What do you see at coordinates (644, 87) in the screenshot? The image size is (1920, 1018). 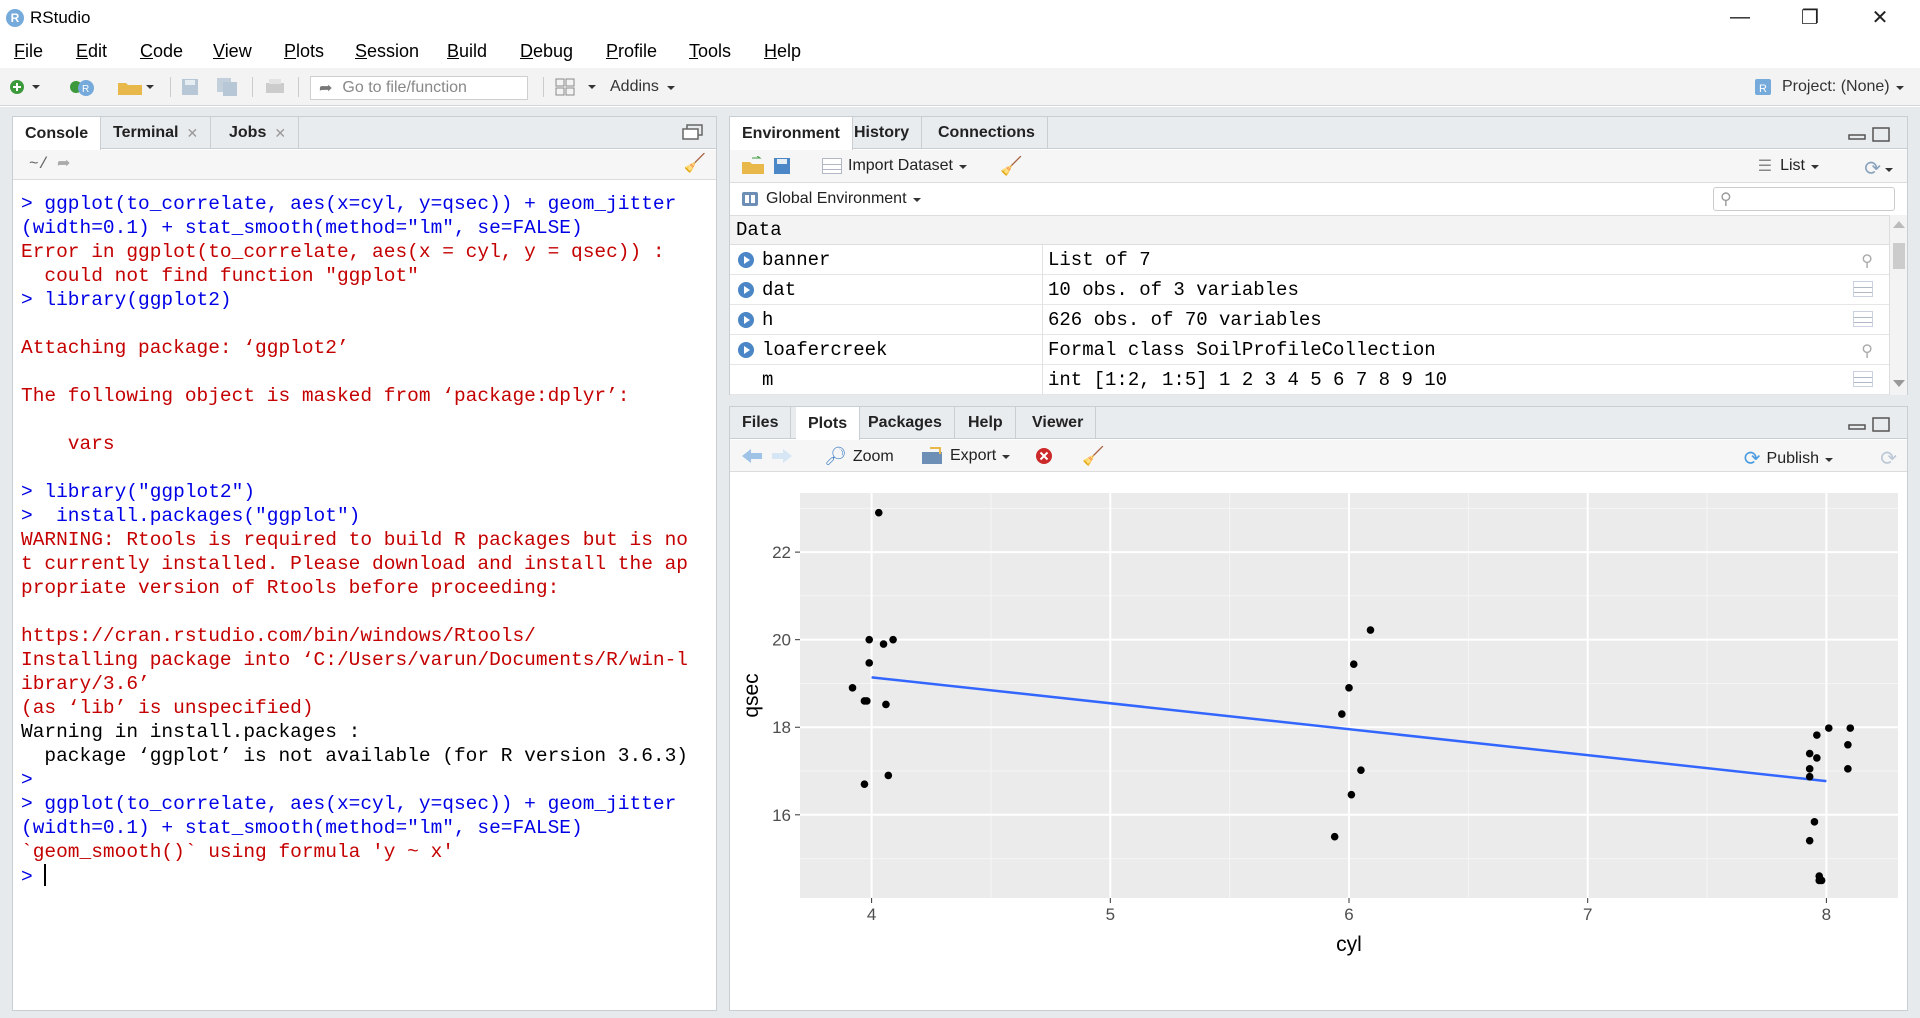 I see `addins-menu: Addins` at bounding box center [644, 87].